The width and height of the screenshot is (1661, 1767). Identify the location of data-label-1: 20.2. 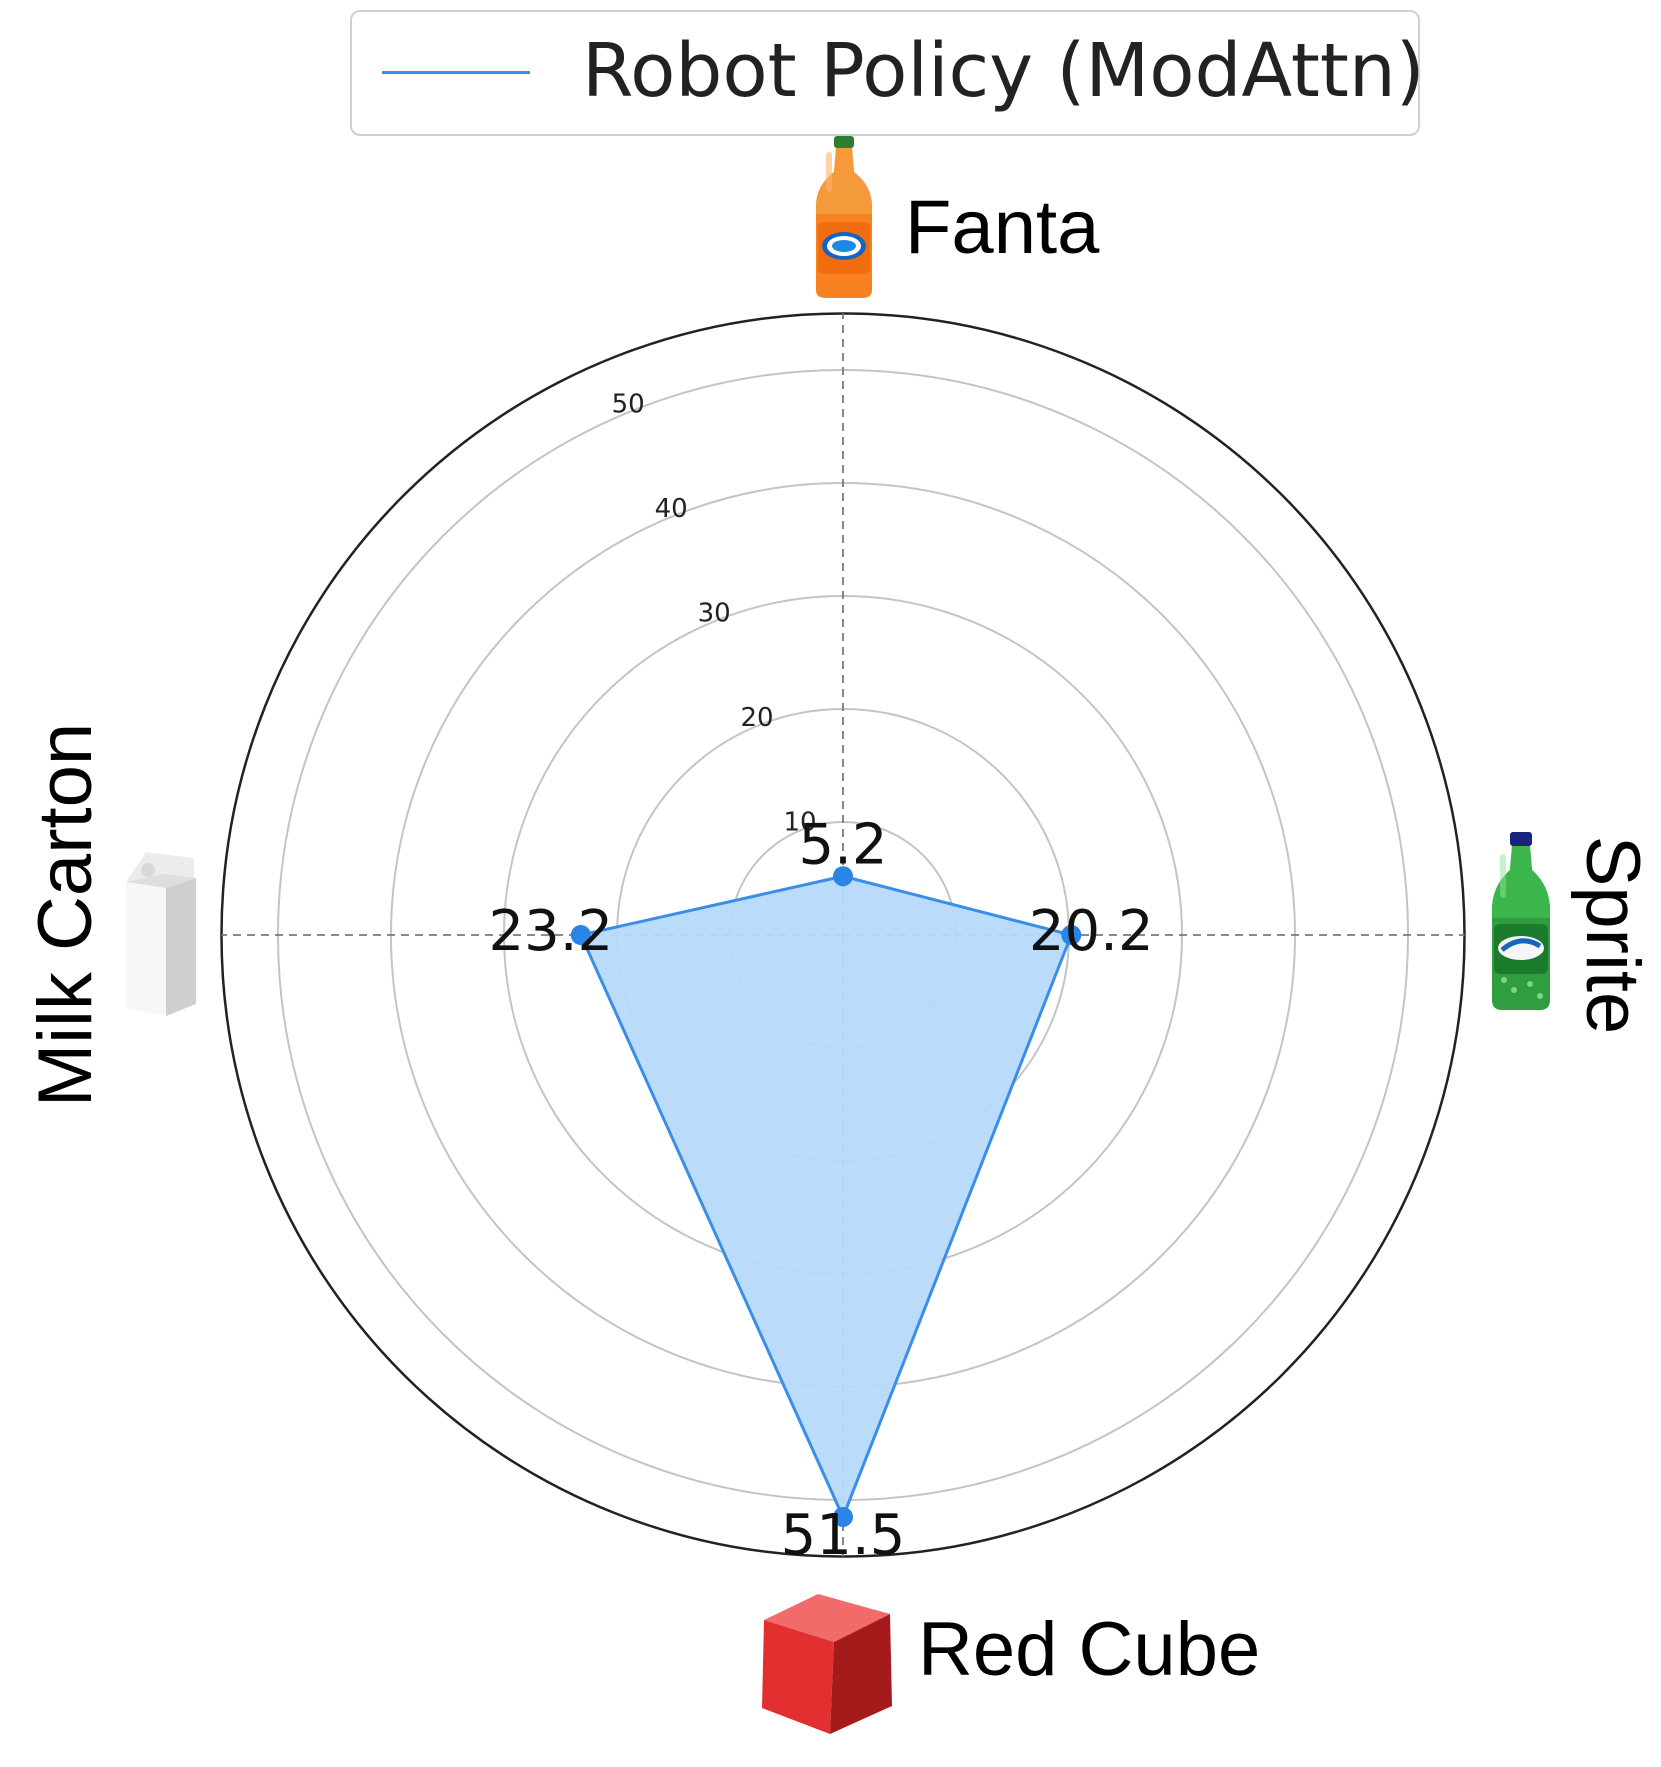
(1091, 931).